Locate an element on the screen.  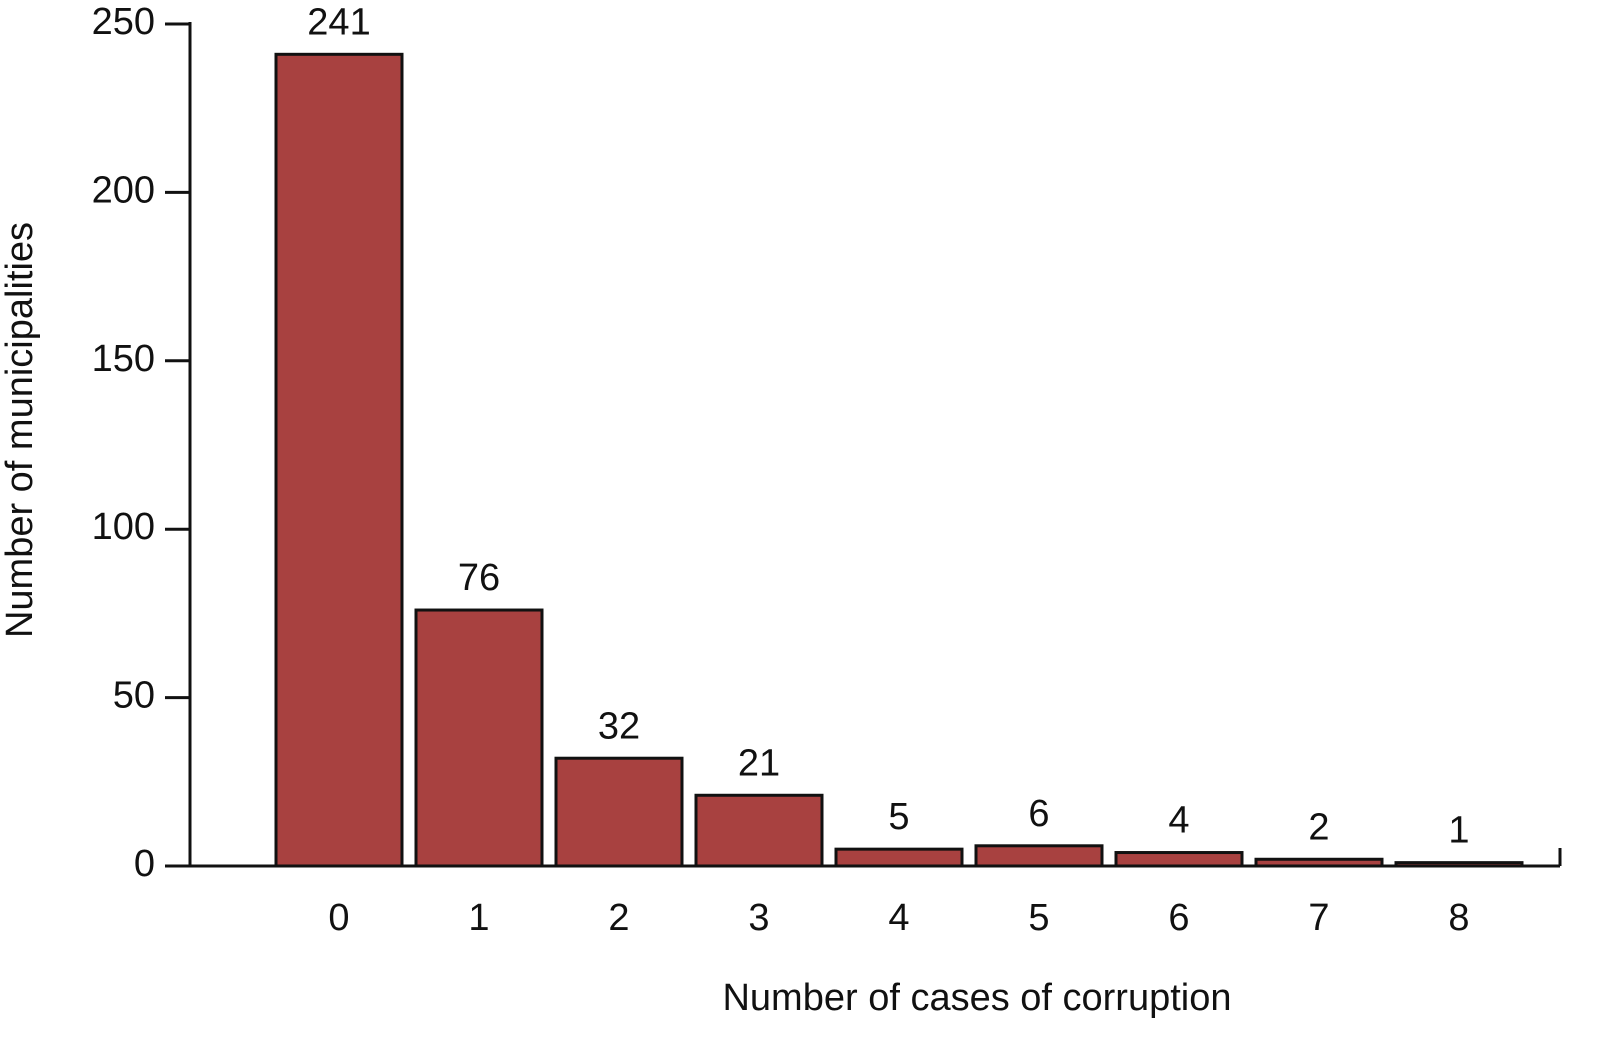
value-label: 6 is located at coordinates (1038, 814).